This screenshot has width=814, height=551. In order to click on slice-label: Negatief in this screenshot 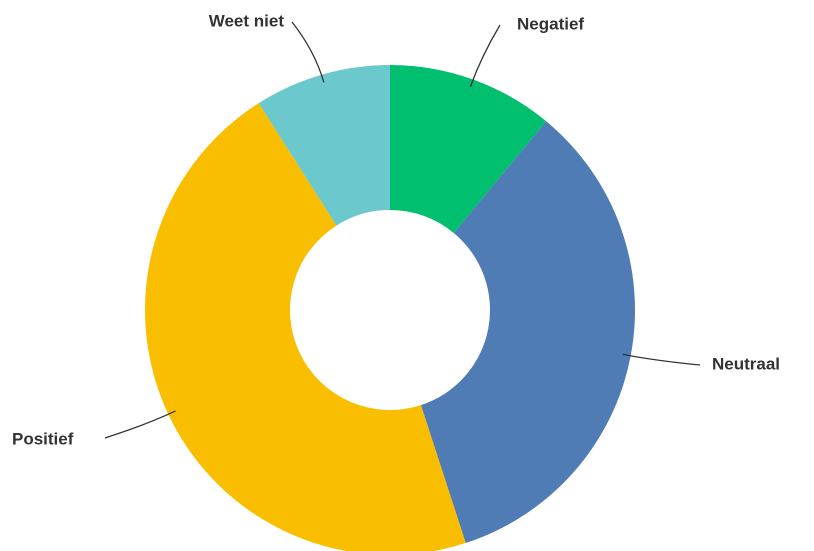, I will do `click(550, 23)`.